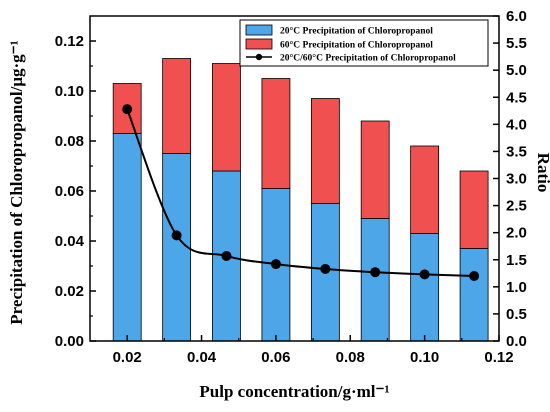  What do you see at coordinates (69, 91) in the screenshot?
I see `y-tick-label: 0.10` at bounding box center [69, 91].